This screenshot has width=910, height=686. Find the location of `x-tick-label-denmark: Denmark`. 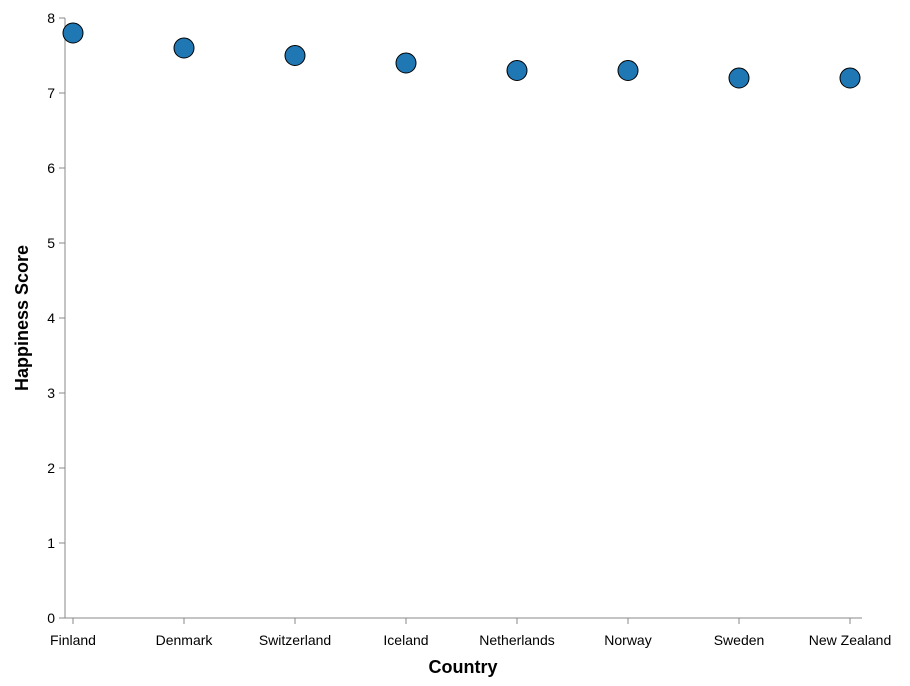

x-tick-label-denmark: Denmark is located at coordinates (185, 640).